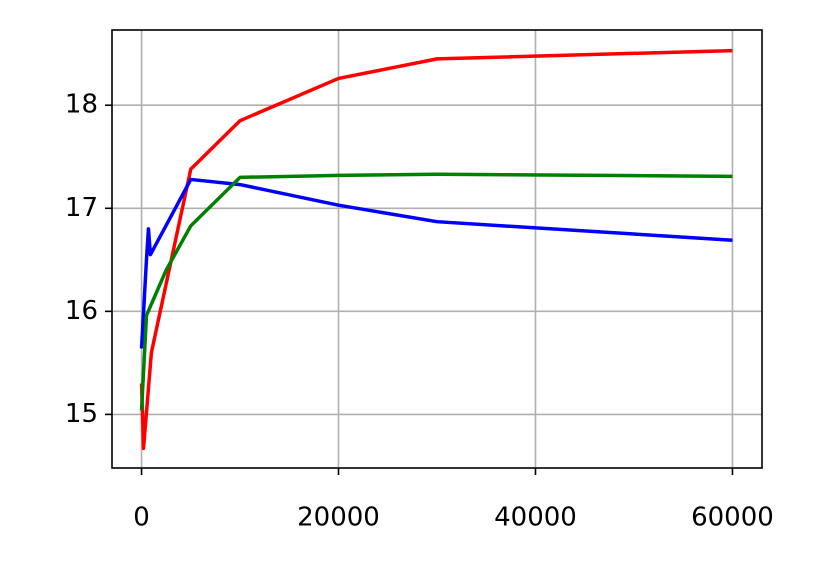  I want to click on y-tick-label: 18, so click(81, 105).